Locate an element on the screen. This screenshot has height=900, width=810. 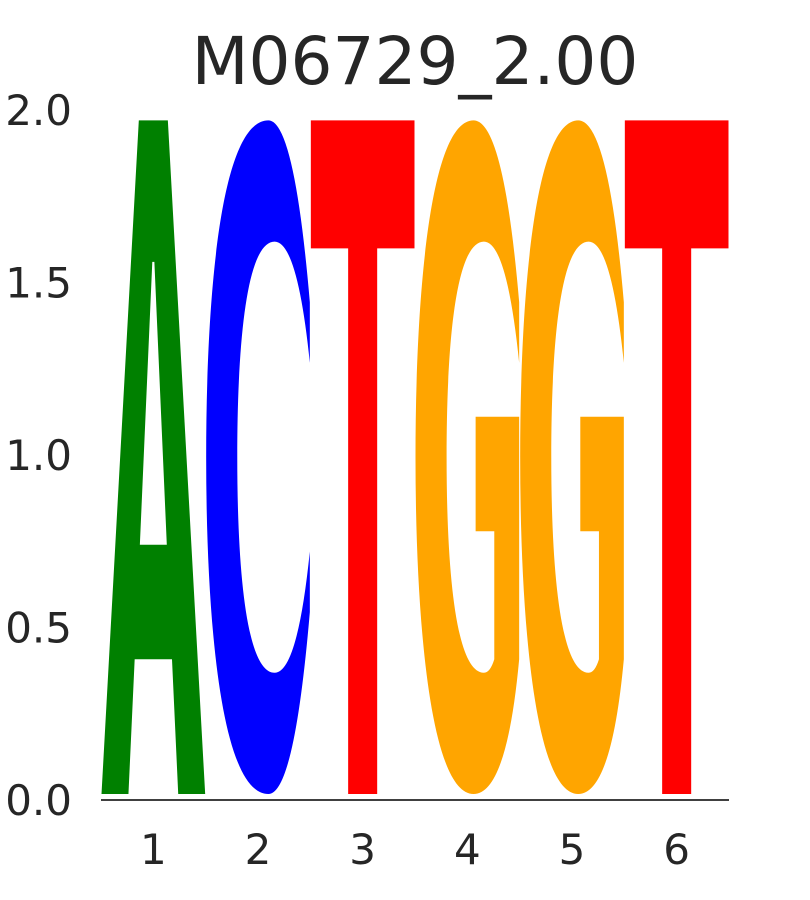
y-tick-label: 1.0 is located at coordinates (38, 455).